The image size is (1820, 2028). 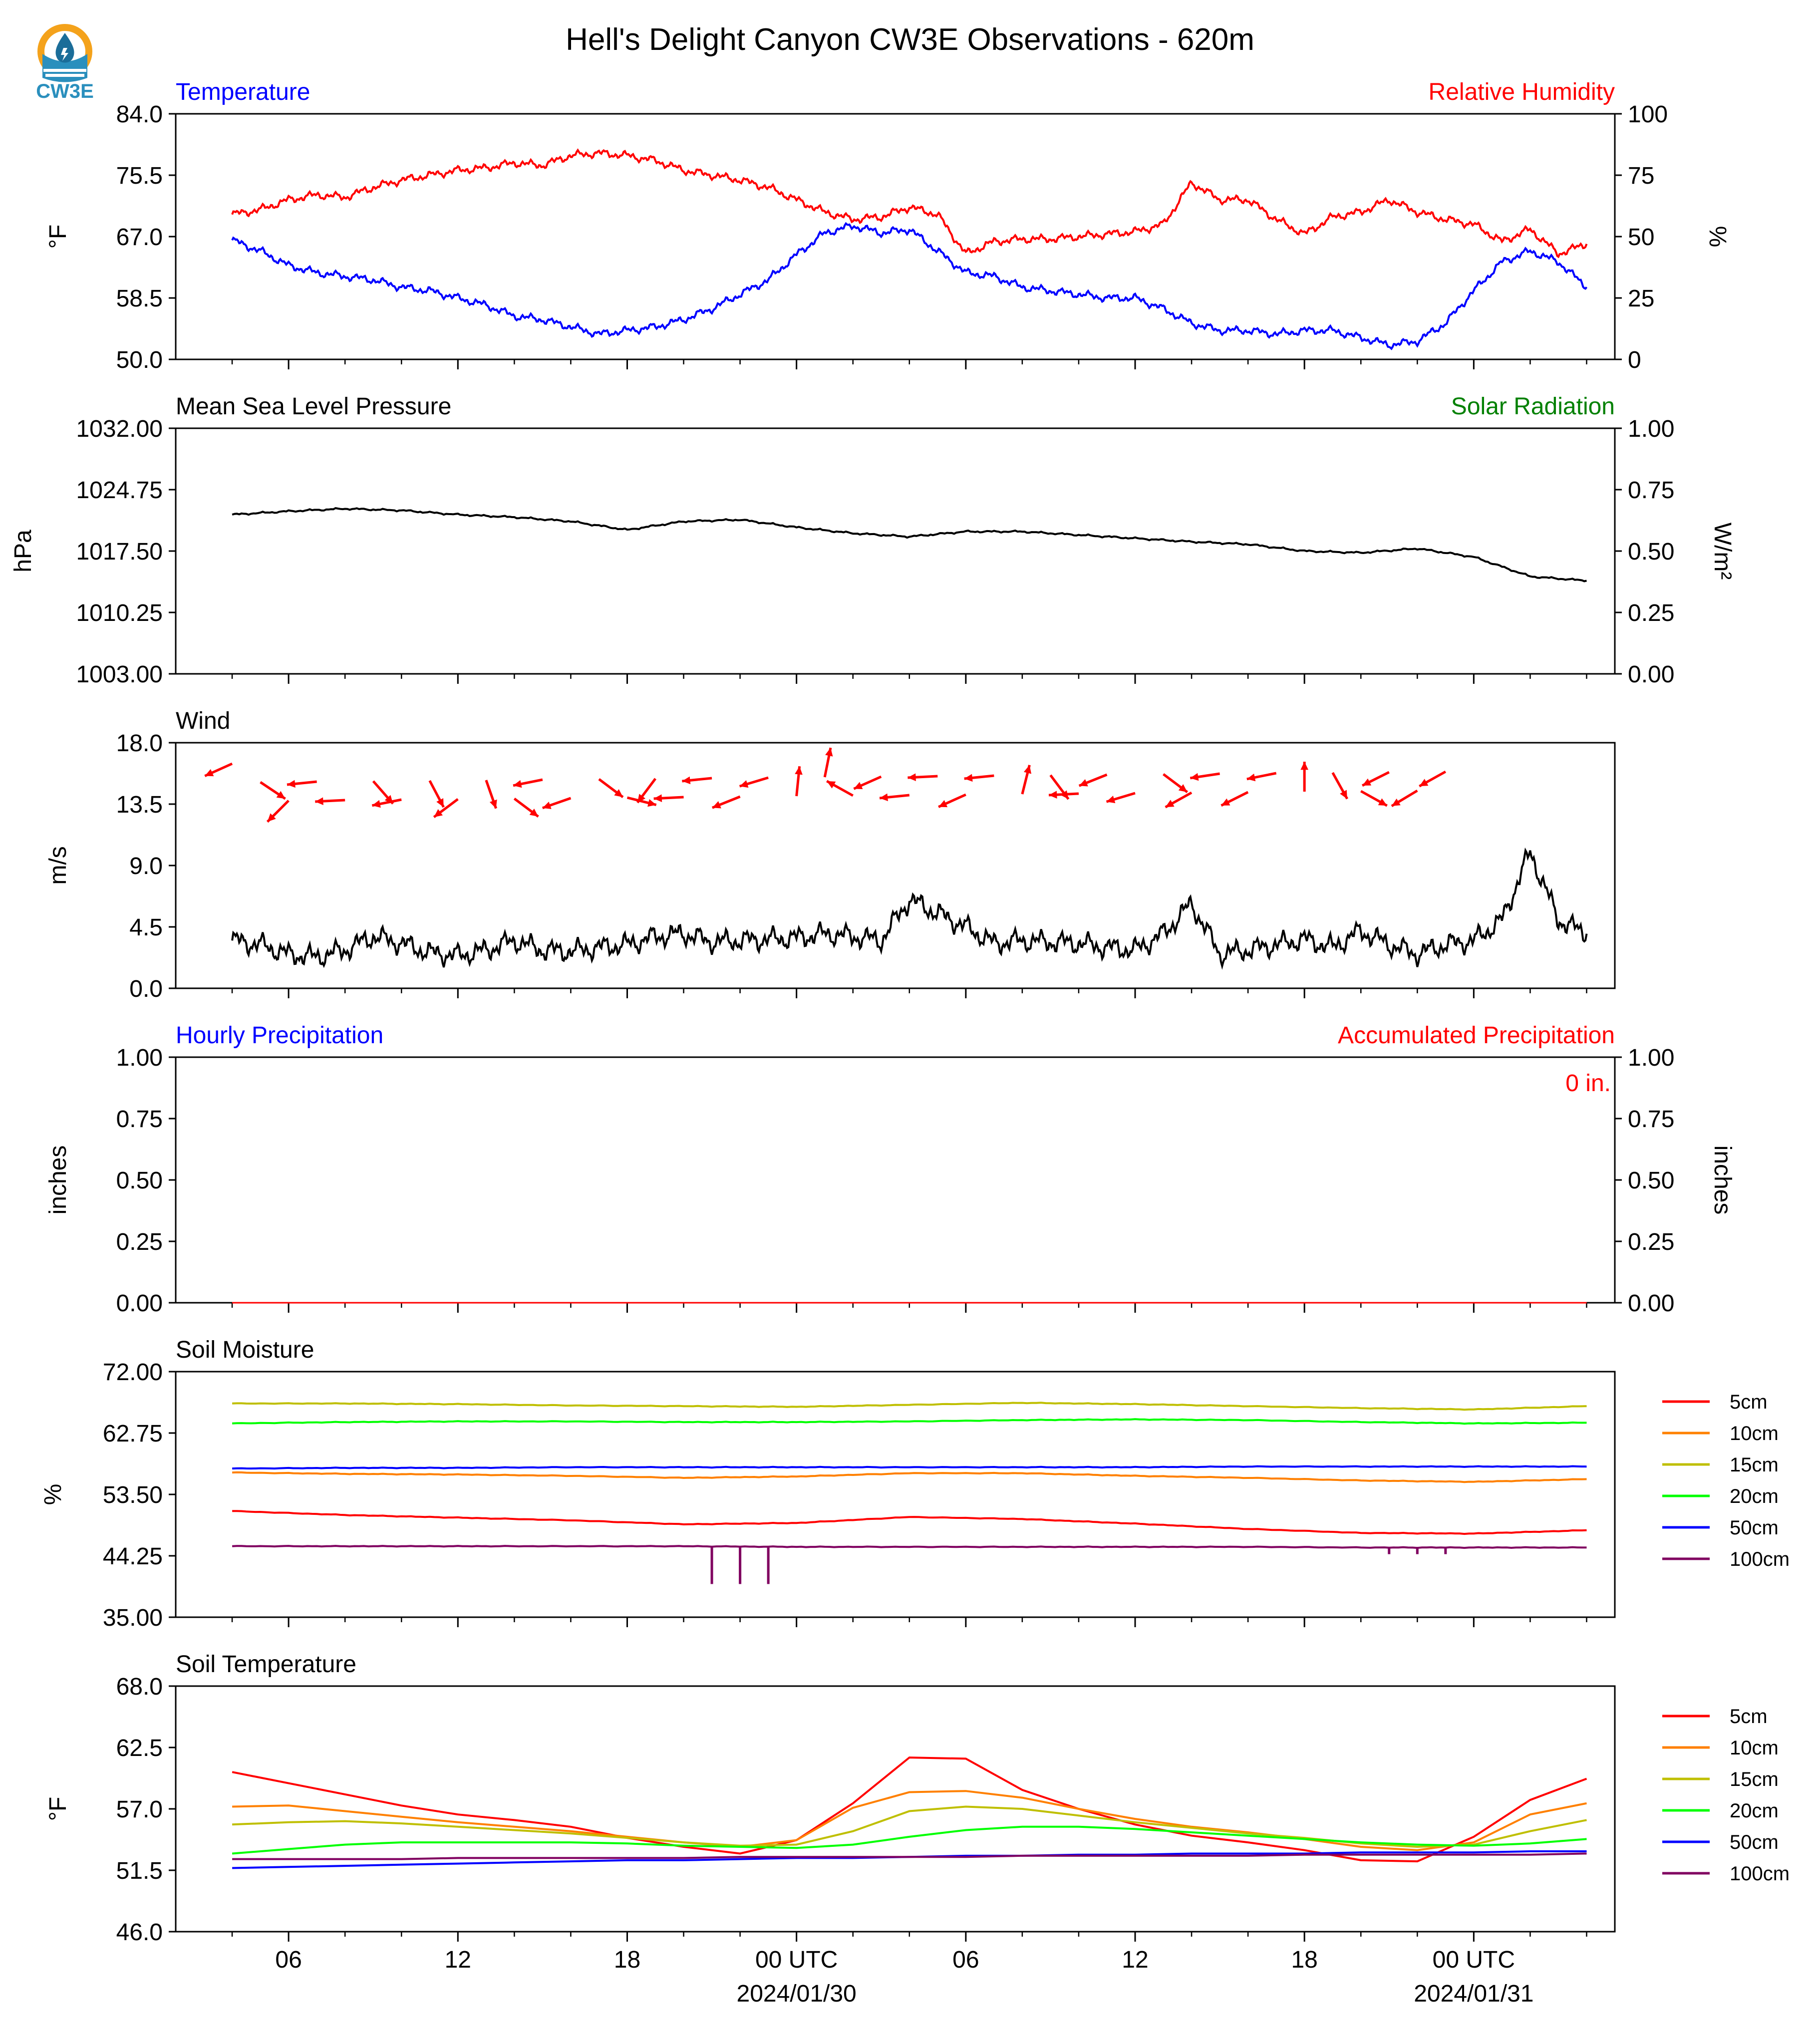 I want to click on ylabel-left: inches, so click(x=58, y=1180).